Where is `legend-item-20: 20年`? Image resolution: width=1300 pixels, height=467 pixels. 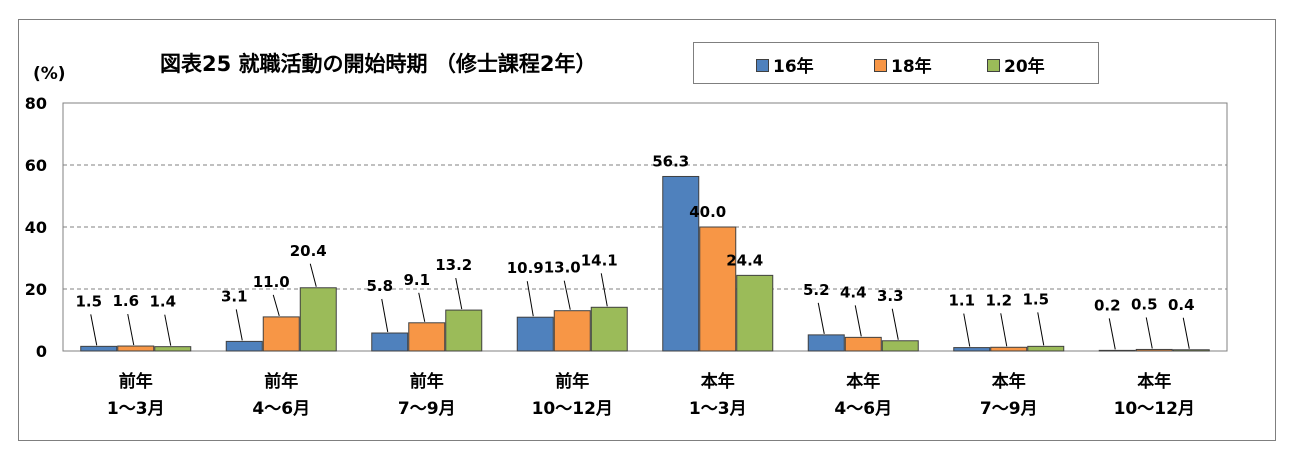
legend-item-20: 20年 is located at coordinates (1016, 64).